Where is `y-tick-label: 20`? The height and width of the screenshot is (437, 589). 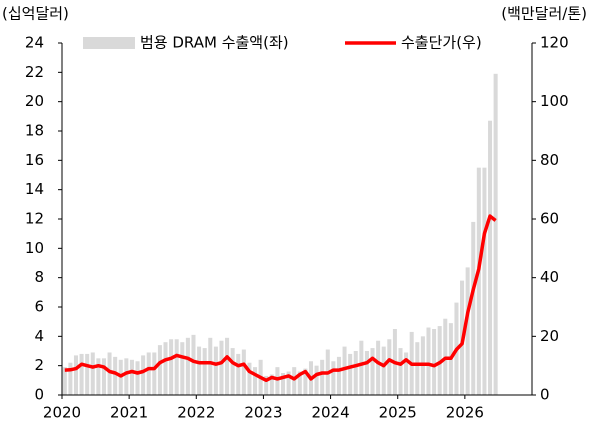
y-tick-label: 20 is located at coordinates (34, 101).